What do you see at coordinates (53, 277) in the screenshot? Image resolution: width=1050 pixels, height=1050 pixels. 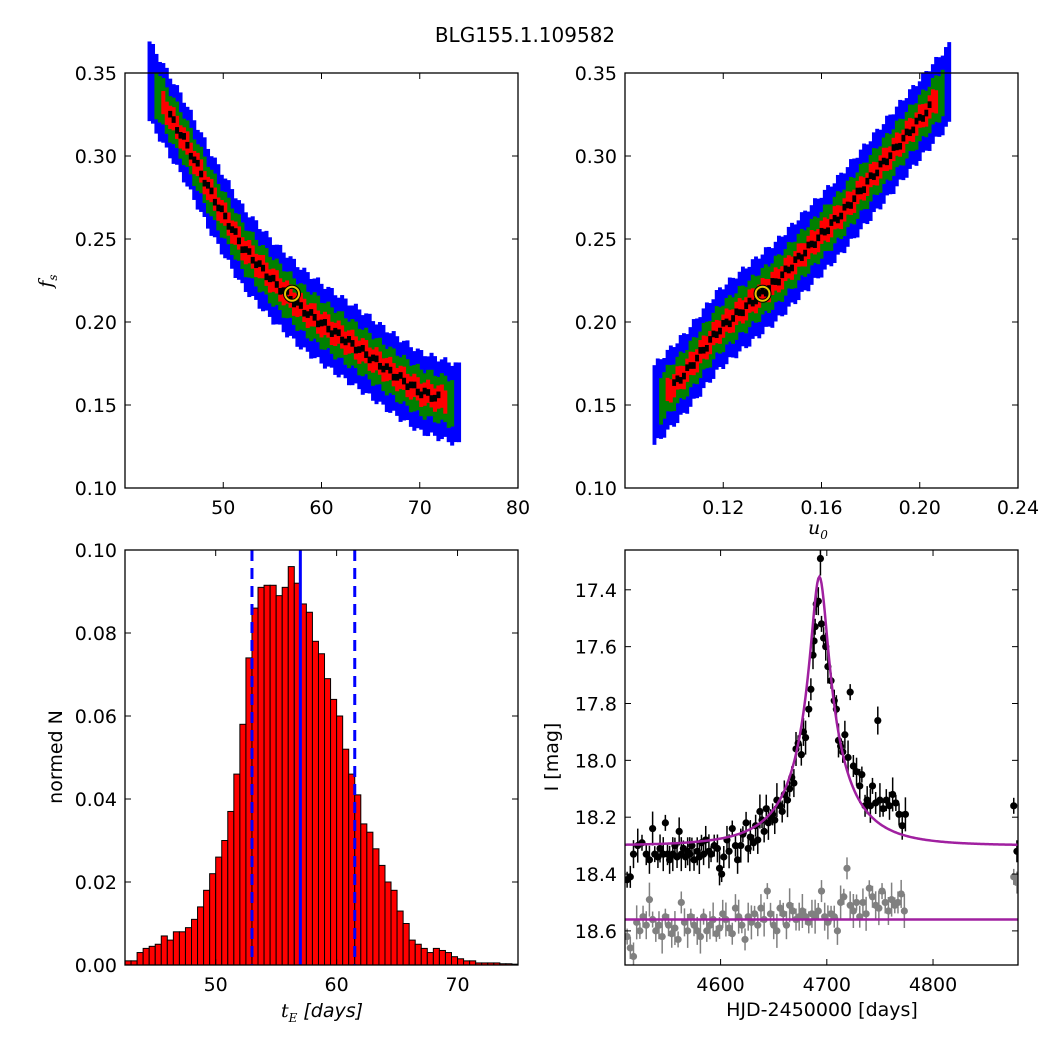 I see `y-axis-label-sub: s` at bounding box center [53, 277].